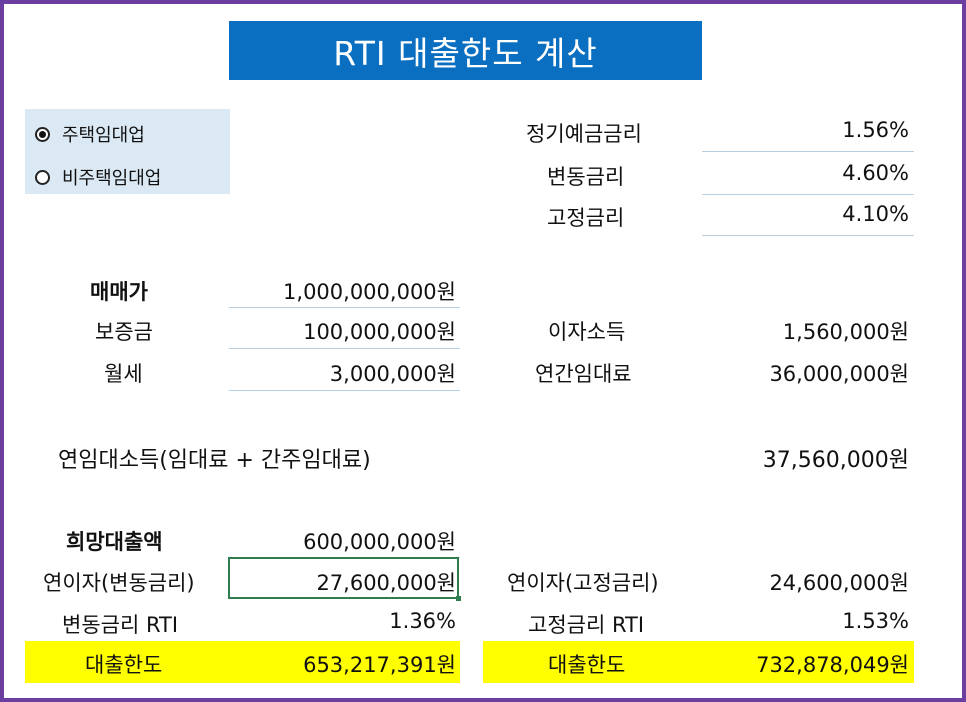 The width and height of the screenshot is (966, 702). What do you see at coordinates (242, 662) in the screenshot?
I see `var-limit-highlight` at bounding box center [242, 662].